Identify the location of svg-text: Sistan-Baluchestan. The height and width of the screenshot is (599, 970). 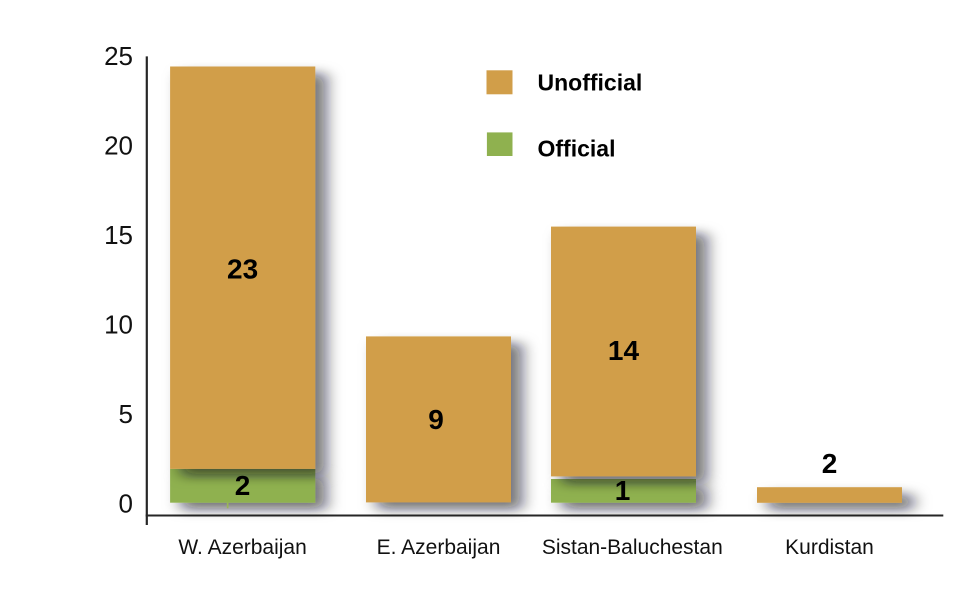
(632, 547).